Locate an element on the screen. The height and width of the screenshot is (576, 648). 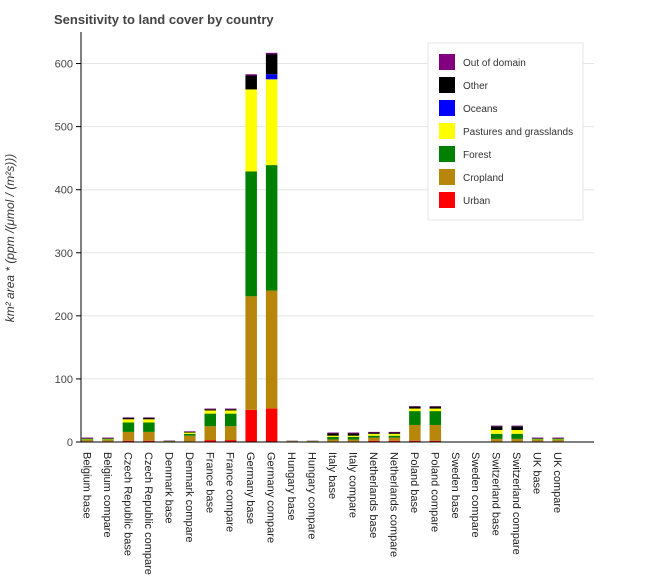
y-ticks: 0 100 200 300 400 500 600 is located at coordinates (68, 254).